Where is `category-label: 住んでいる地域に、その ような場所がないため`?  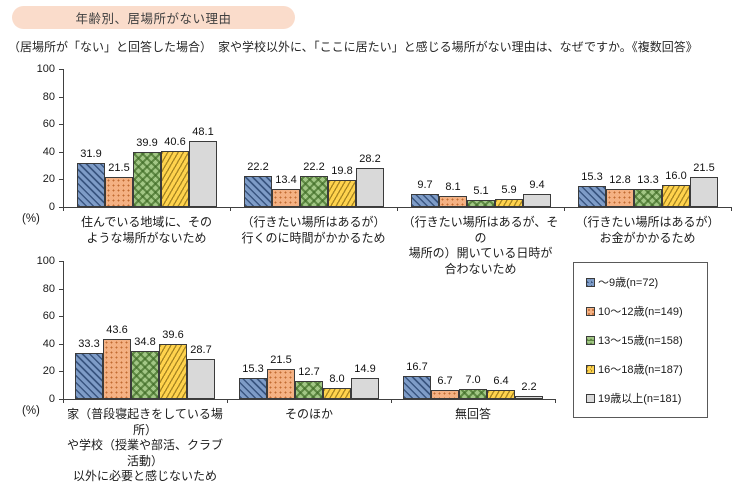
category-label: 住んでいる地域に、その ような場所がないため is located at coordinates (146, 230).